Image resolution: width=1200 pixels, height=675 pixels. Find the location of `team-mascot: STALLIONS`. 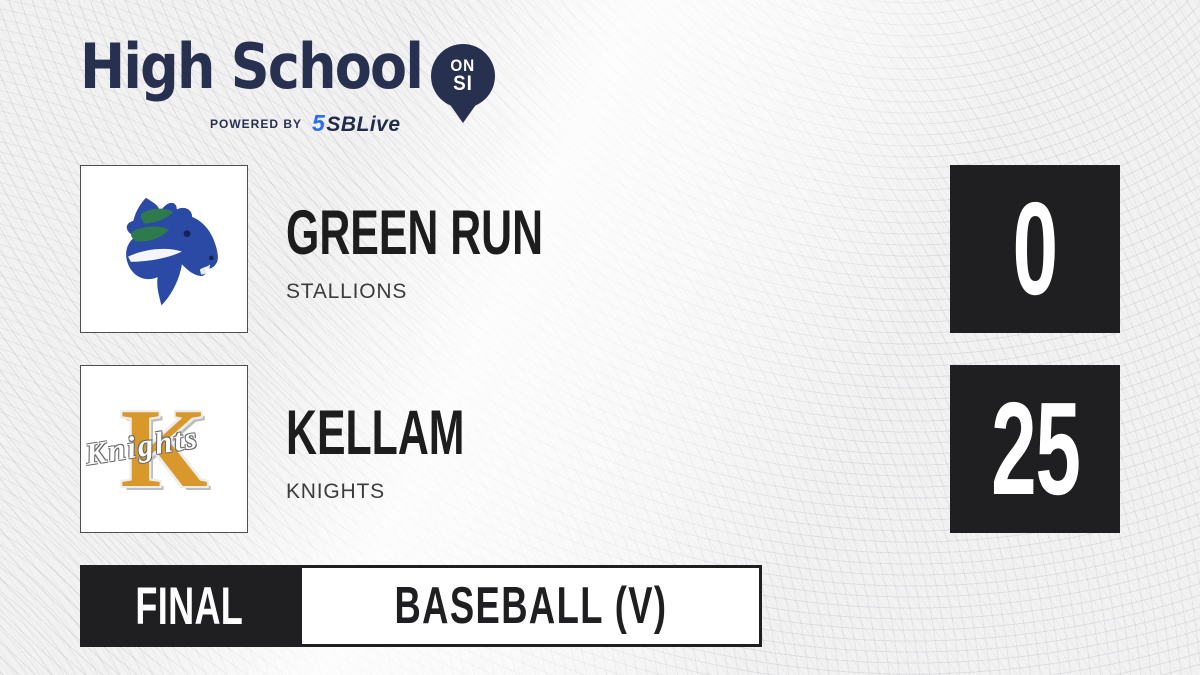

team-mascot: STALLIONS is located at coordinates (347, 291).